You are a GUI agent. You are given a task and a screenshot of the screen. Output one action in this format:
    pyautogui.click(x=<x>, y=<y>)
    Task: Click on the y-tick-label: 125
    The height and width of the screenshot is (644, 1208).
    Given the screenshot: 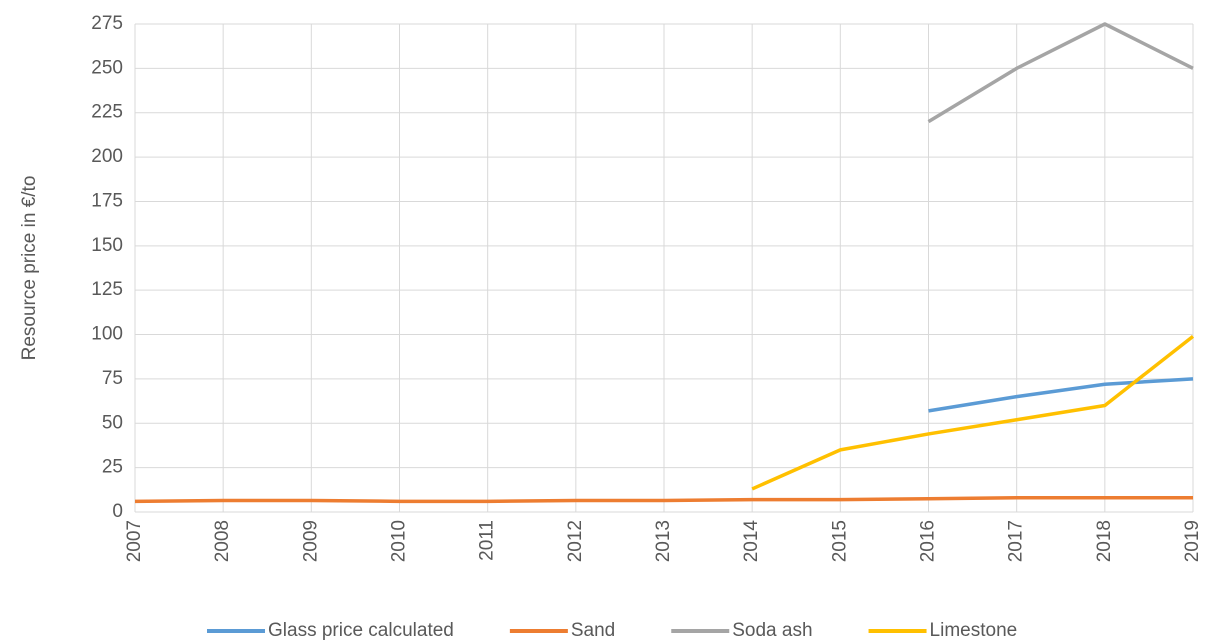 What is the action you would take?
    pyautogui.click(x=107, y=289)
    